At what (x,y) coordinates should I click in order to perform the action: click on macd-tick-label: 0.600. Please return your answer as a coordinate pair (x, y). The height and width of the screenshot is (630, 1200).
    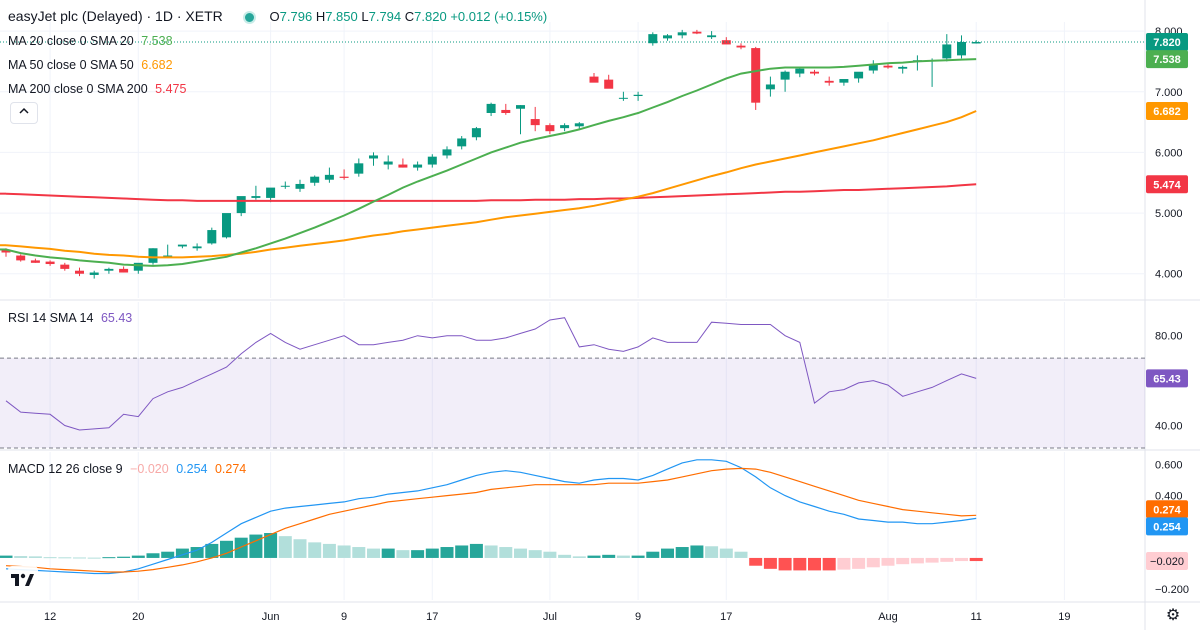
    Looking at the image, I should click on (1169, 465).